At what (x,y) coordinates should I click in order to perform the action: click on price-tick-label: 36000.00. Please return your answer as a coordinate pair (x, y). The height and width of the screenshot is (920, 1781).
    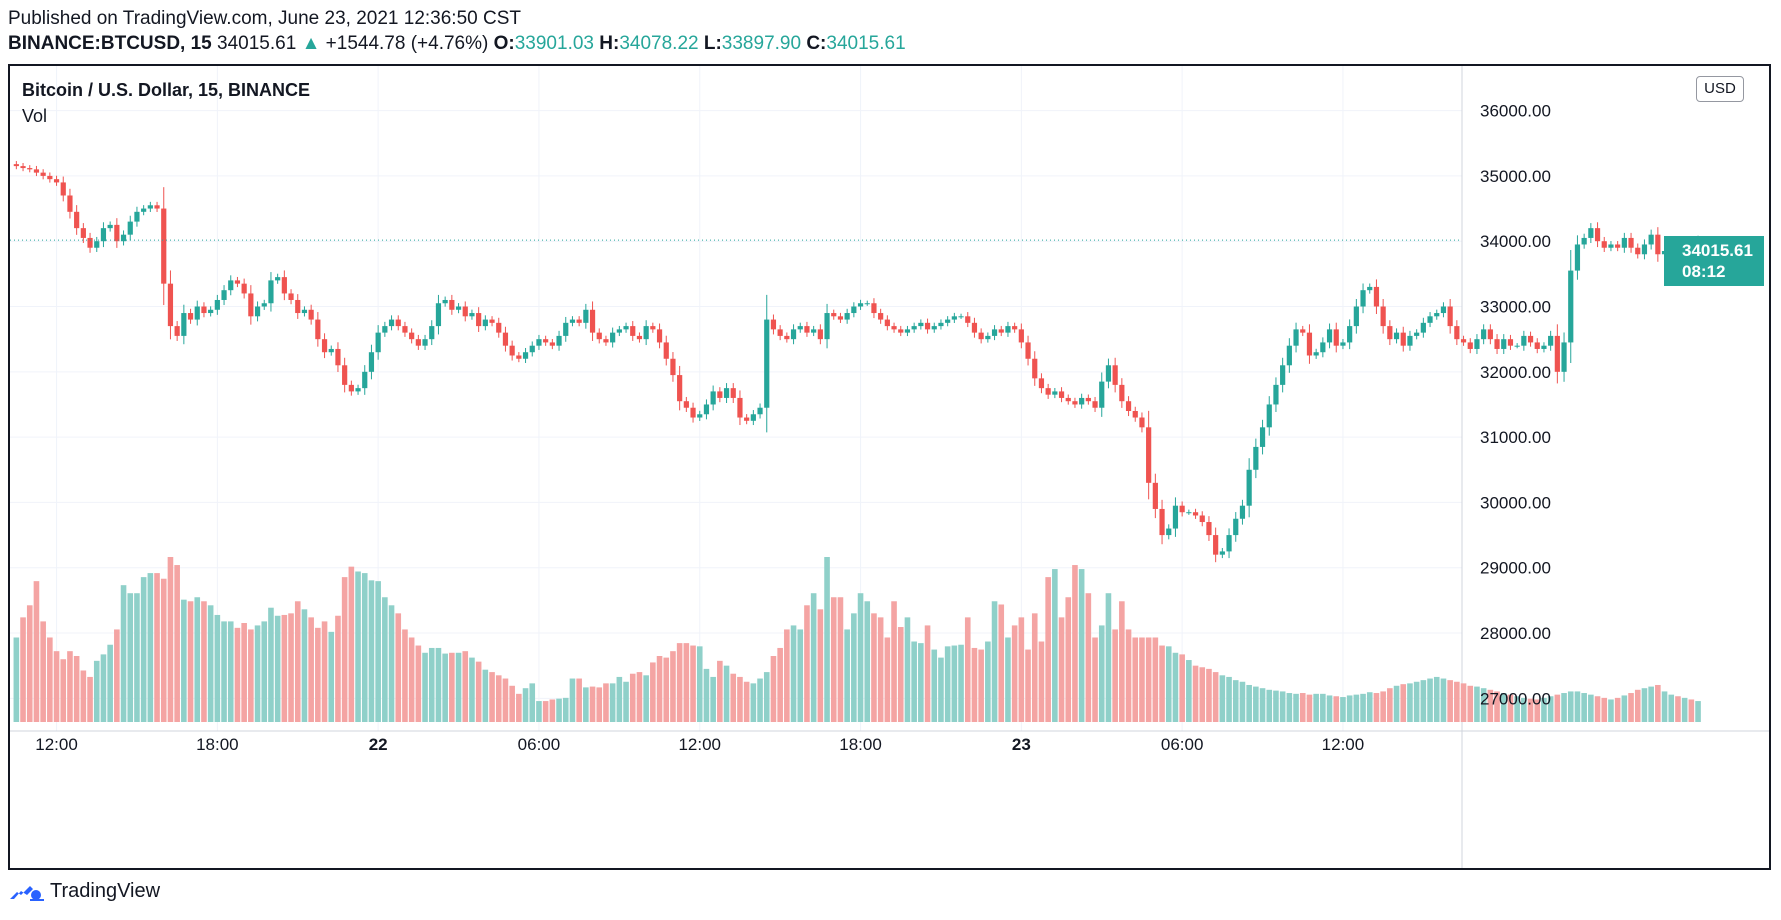
    Looking at the image, I should click on (1515, 111).